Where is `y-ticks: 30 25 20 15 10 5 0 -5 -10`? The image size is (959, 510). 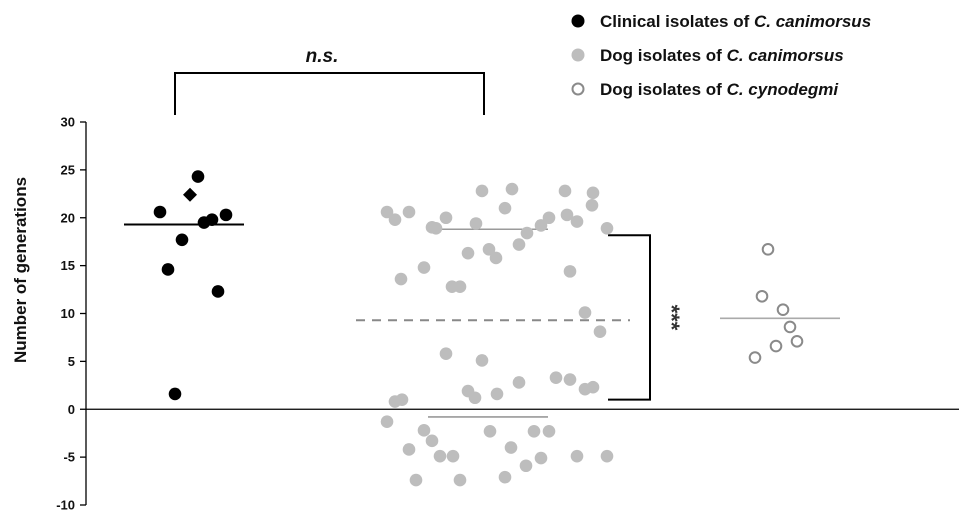 y-ticks: 30 25 20 15 10 5 0 -5 -10 is located at coordinates (71, 312).